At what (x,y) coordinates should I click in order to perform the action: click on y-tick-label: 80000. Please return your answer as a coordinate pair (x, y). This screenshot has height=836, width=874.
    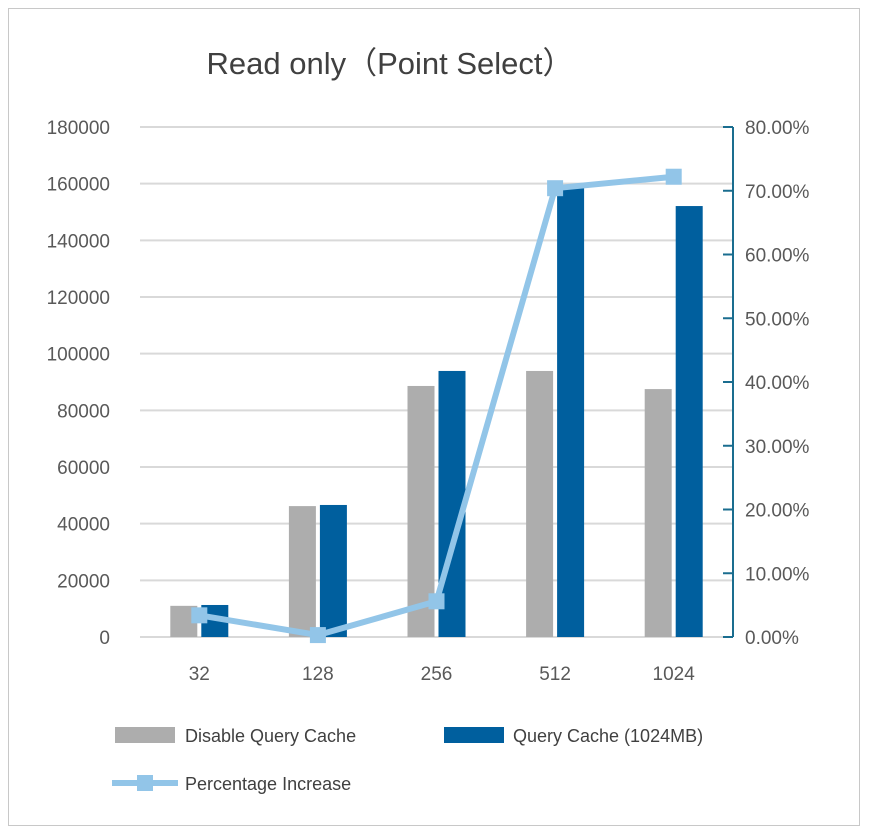
    Looking at the image, I should click on (83, 411).